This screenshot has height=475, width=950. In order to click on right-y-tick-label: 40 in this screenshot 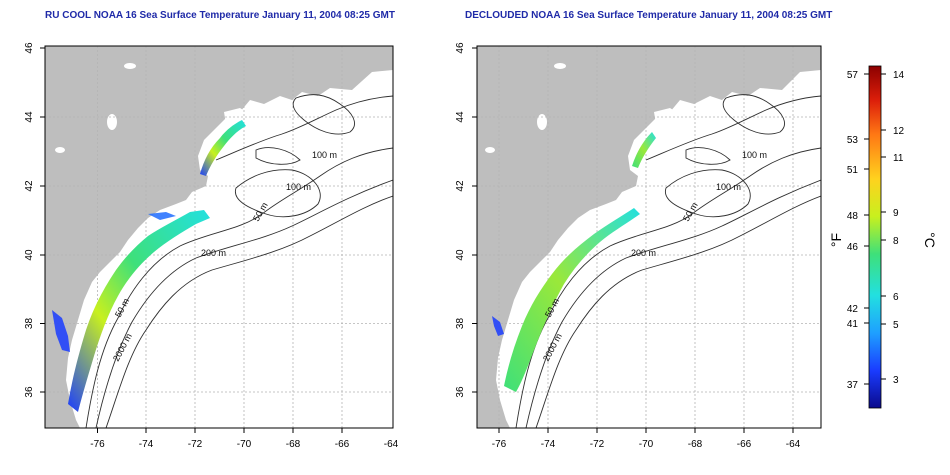, I will do `click(460, 255)`.